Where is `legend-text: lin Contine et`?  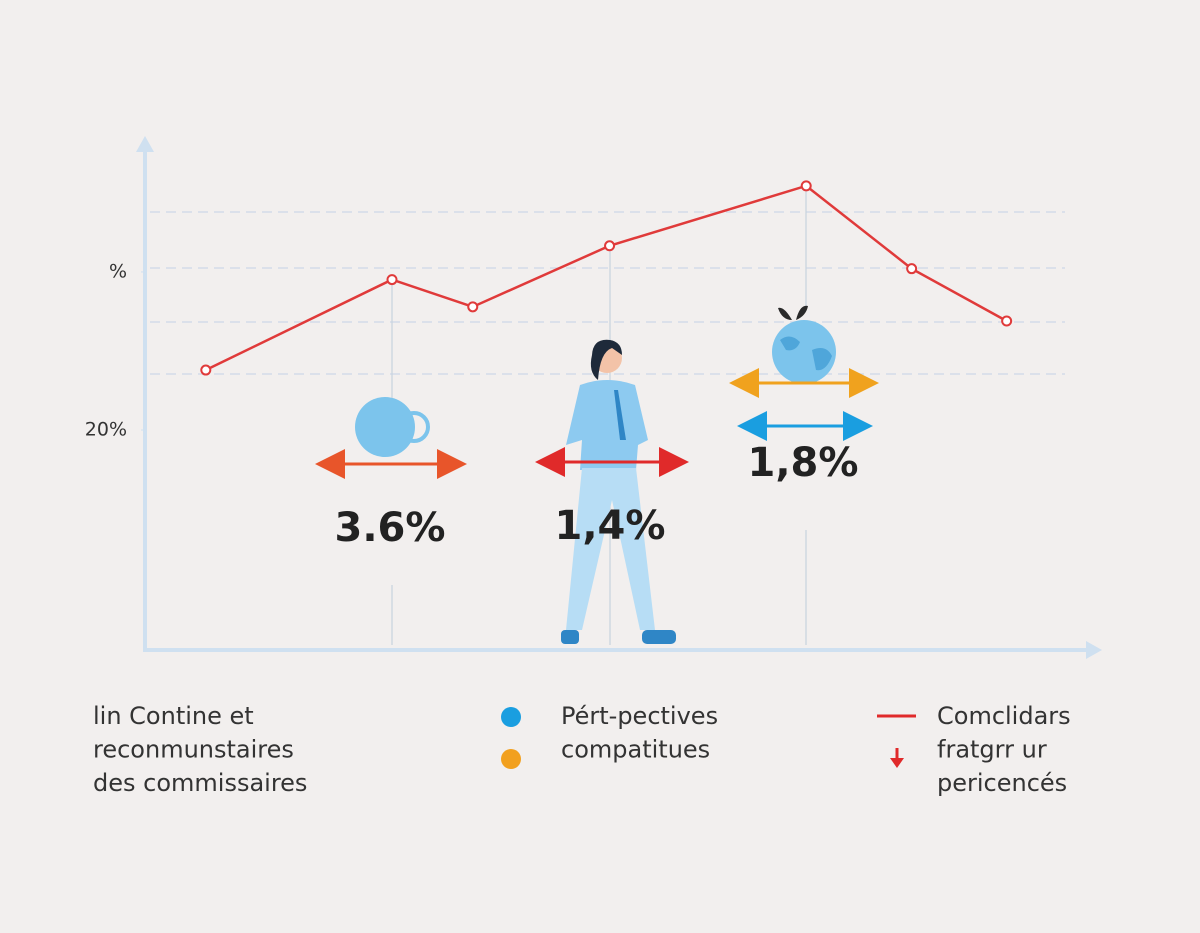 legend-text: lin Contine et is located at coordinates (173, 716).